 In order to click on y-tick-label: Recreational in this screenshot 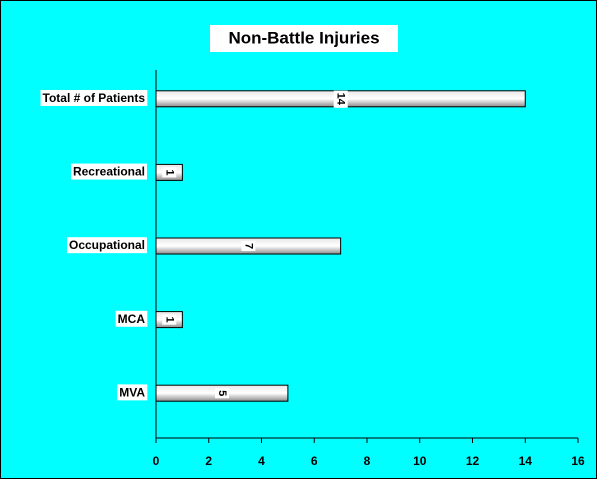, I will do `click(109, 172)`.